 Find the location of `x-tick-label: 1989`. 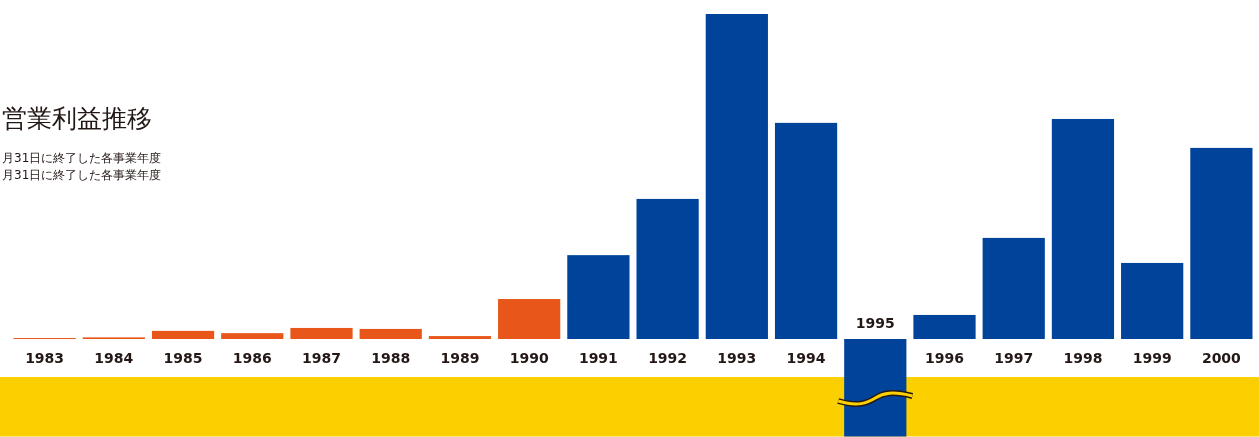

x-tick-label: 1989 is located at coordinates (460, 358).